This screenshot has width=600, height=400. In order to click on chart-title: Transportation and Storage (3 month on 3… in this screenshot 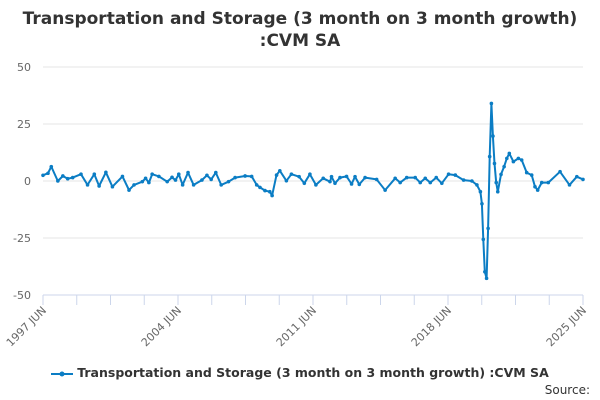, I will do `click(300, 30)`.